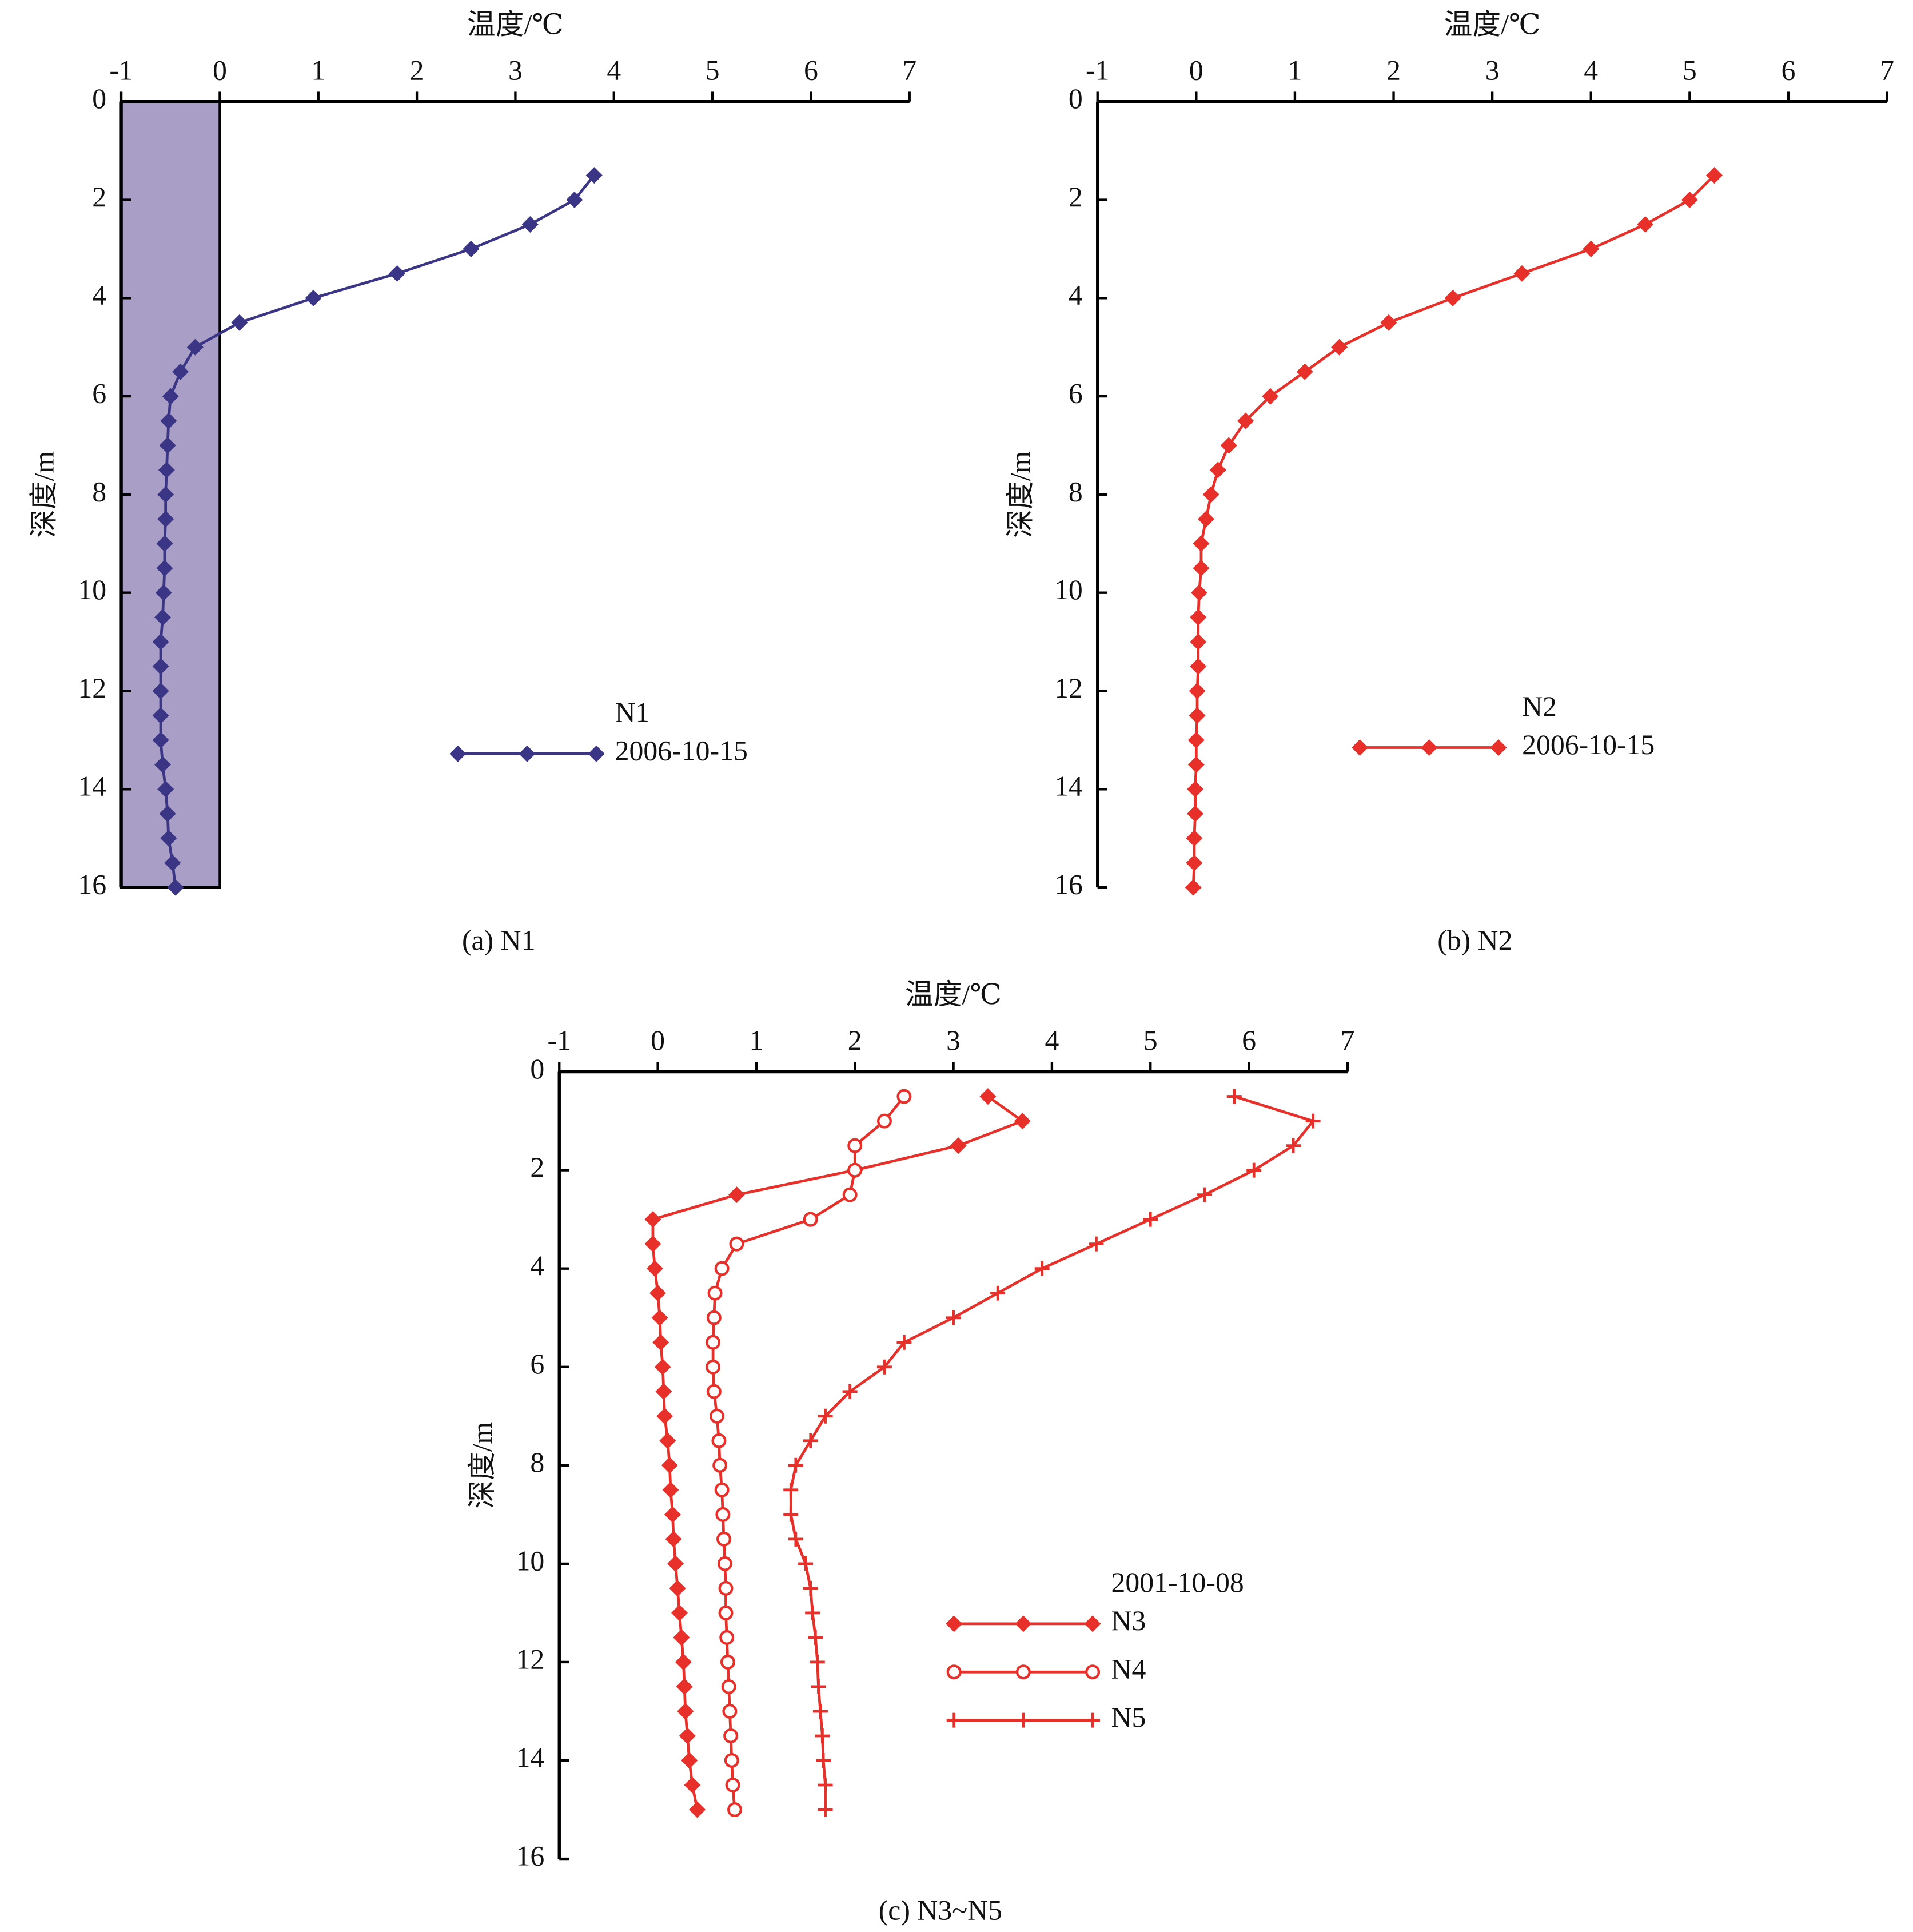 The image size is (1913, 1932). What do you see at coordinates (909, 70) in the screenshot?
I see `x-tick-label: 7` at bounding box center [909, 70].